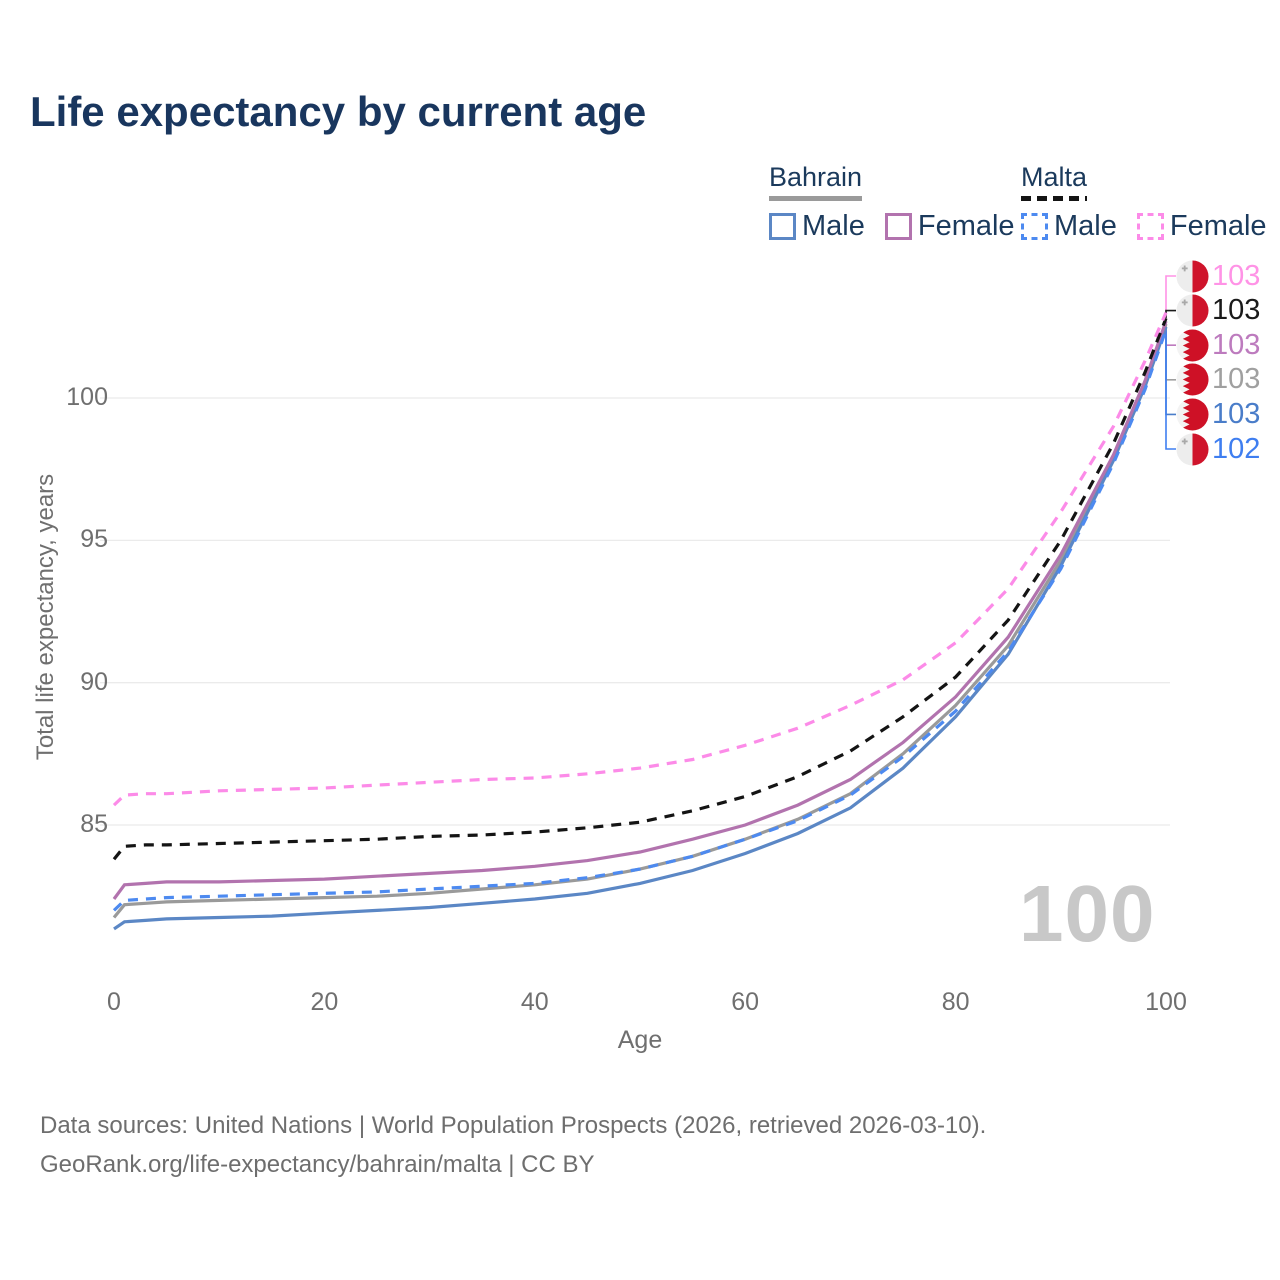 The image size is (1280, 1280). I want to click on y-tick-label: 85, so click(94, 824).